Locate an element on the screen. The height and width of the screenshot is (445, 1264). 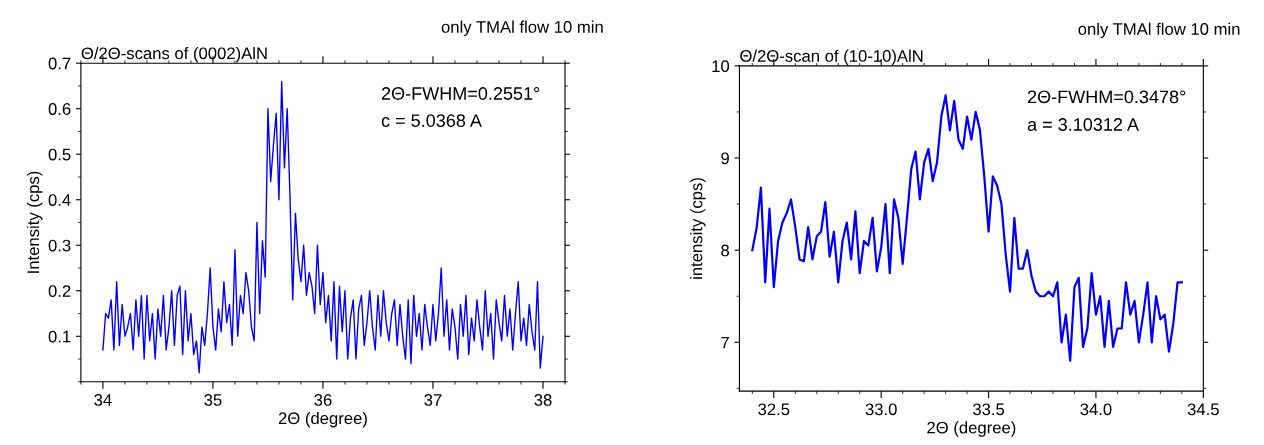
y-tick-label: 0.2 is located at coordinates (59, 291).